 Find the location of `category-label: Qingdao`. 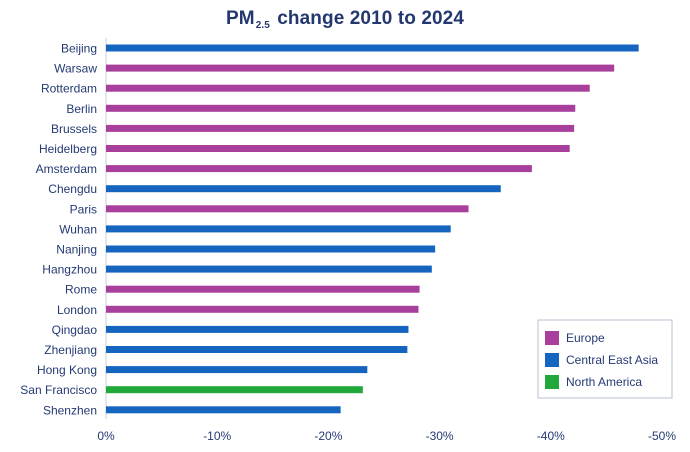

category-label: Qingdao is located at coordinates (75, 330).